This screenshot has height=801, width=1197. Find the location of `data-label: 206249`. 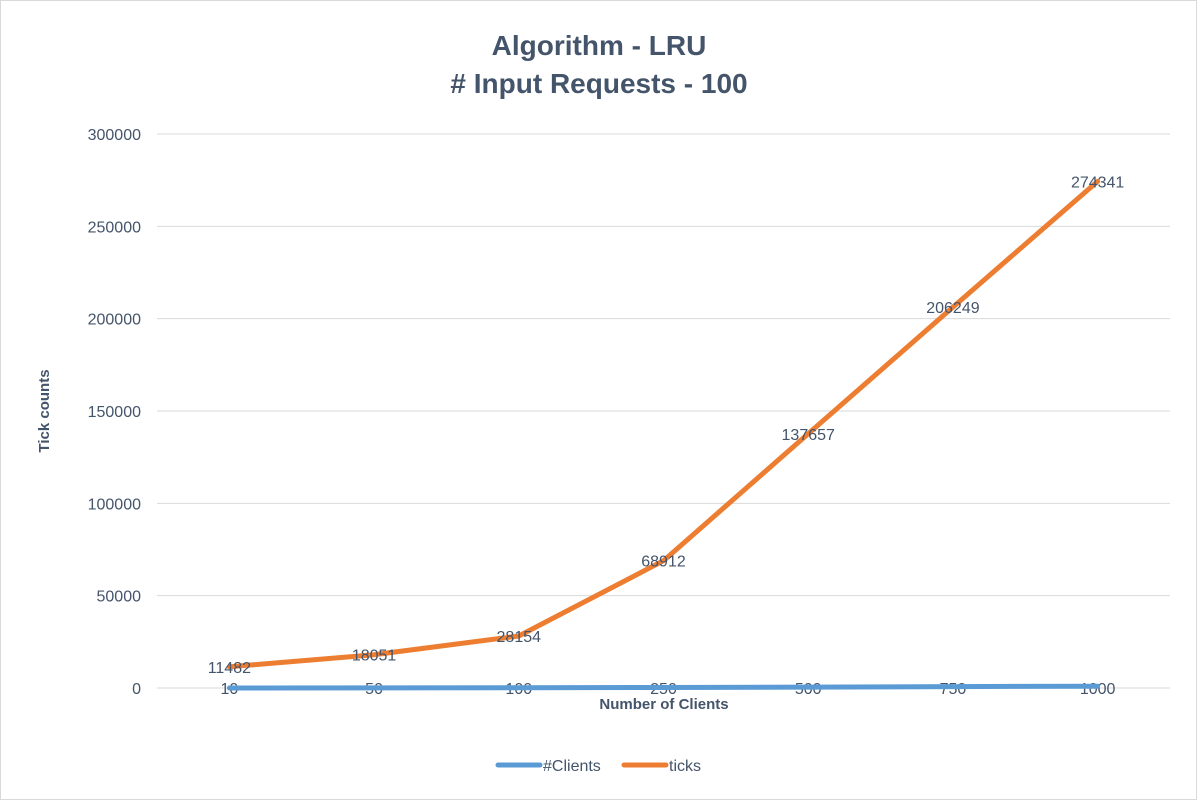

data-label: 206249 is located at coordinates (952, 308).